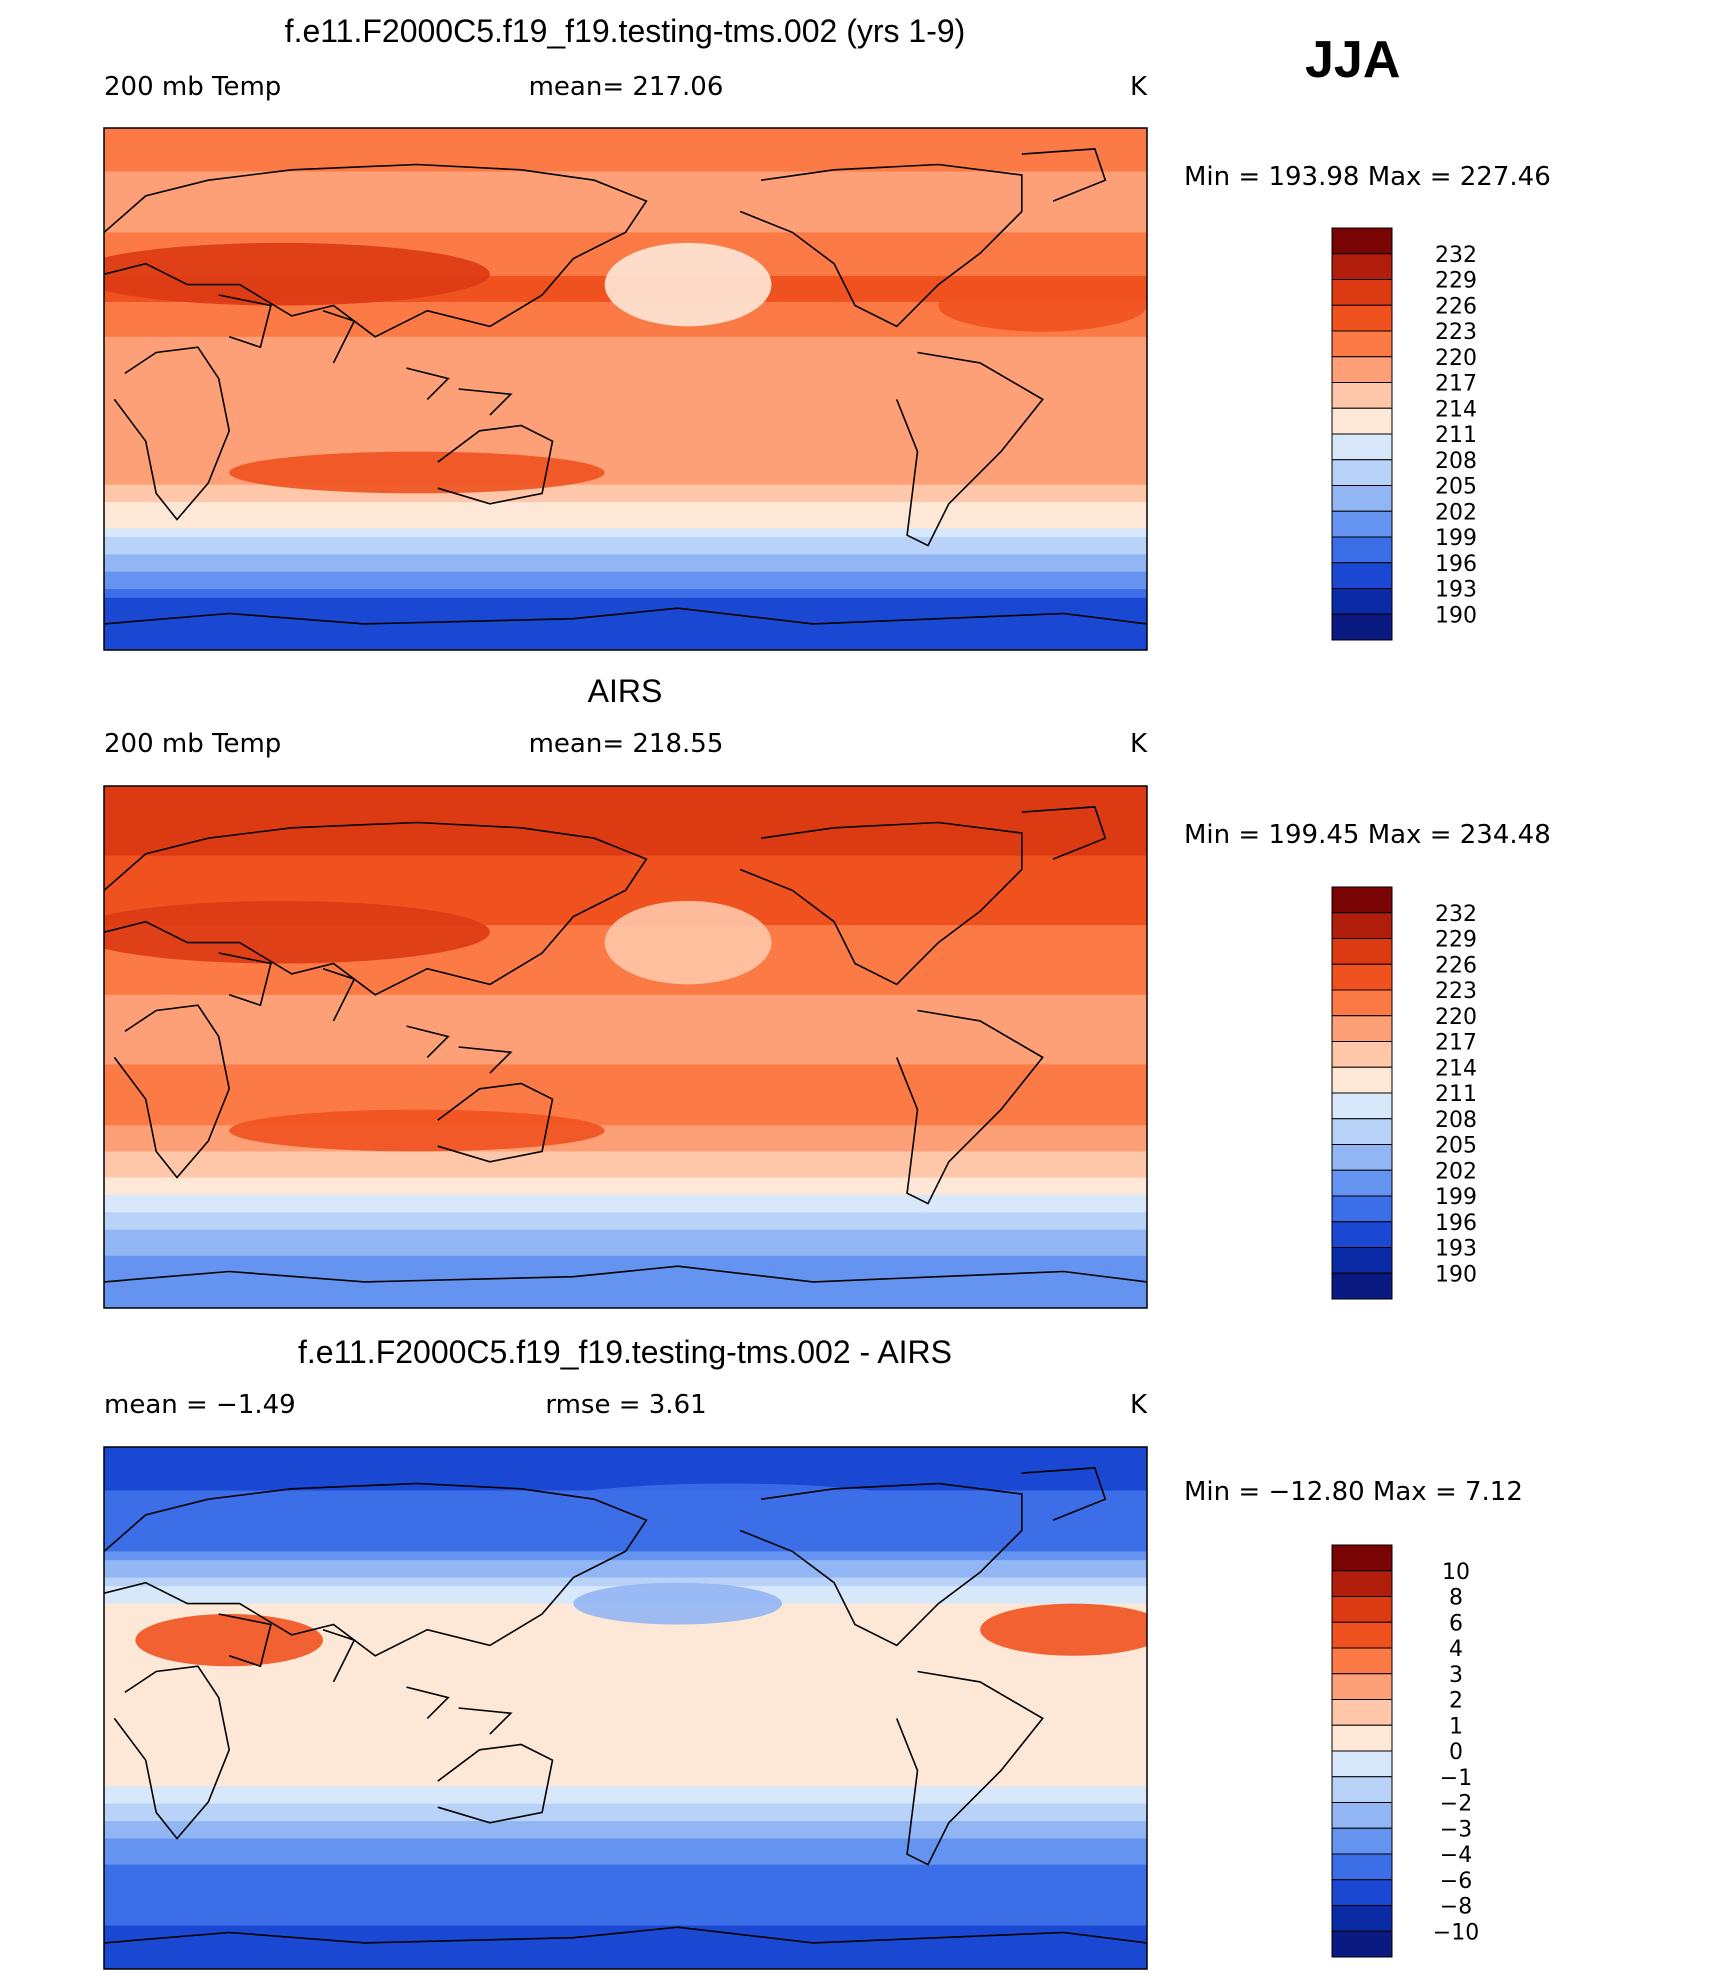  What do you see at coordinates (1456, 914) in the screenshot?
I see `colorbar-tick-label: 232` at bounding box center [1456, 914].